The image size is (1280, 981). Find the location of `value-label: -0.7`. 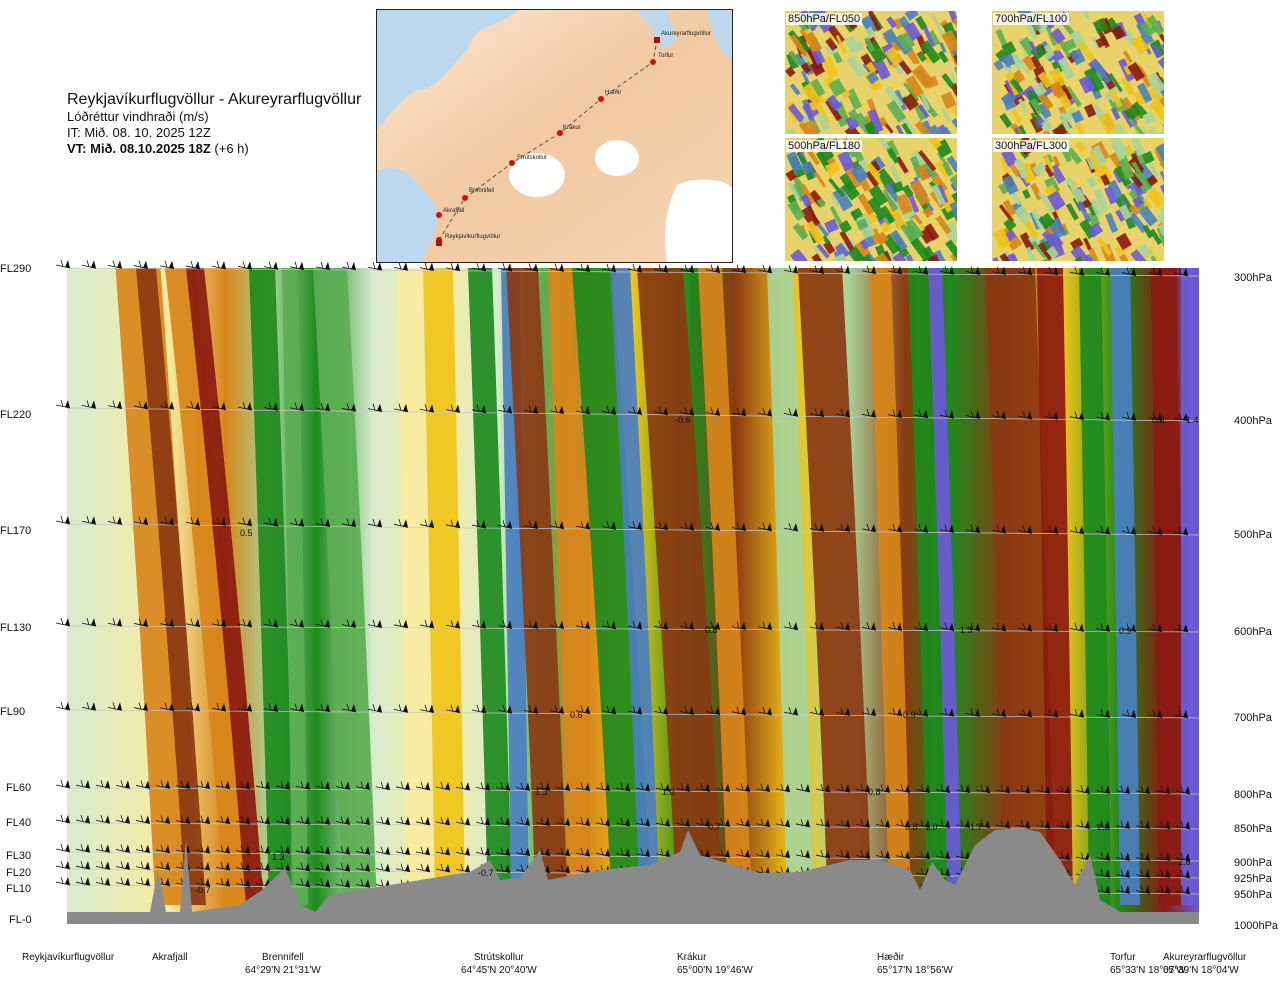

value-label: -0.7 is located at coordinates (486, 873).